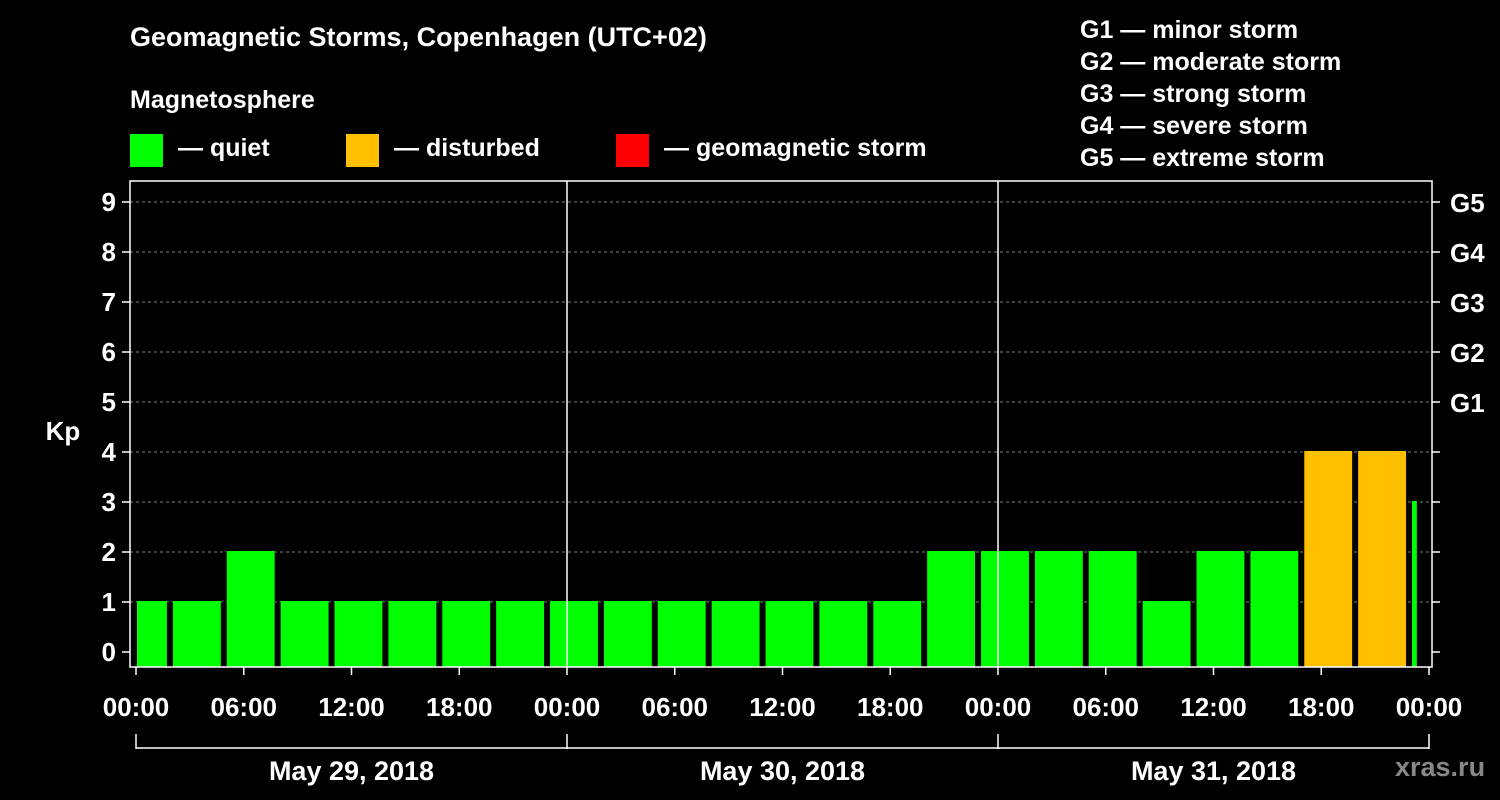 This screenshot has height=800, width=1500. What do you see at coordinates (1202, 158) in the screenshot?
I see `storm-scale-g5: G5 — extreme storm` at bounding box center [1202, 158].